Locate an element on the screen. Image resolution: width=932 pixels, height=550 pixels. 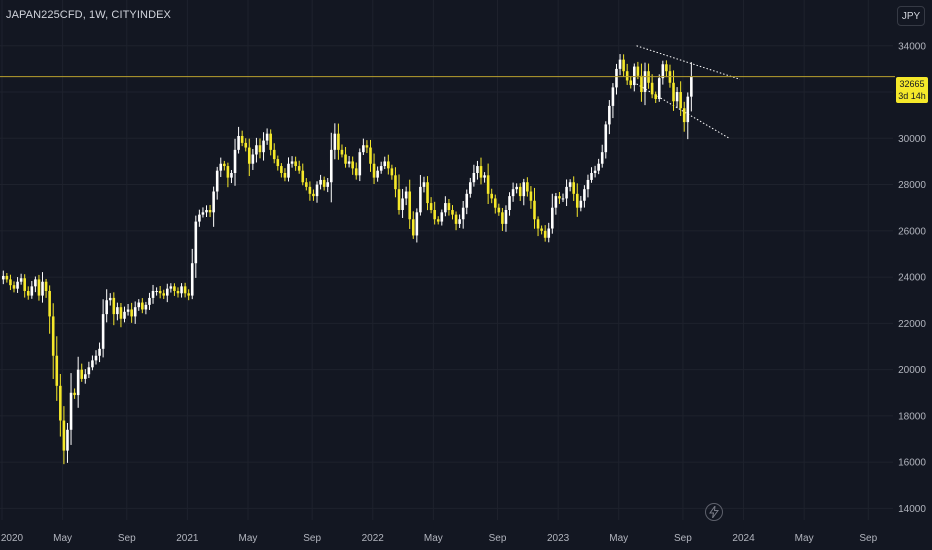
symbol-title: JAPAN225CFD, 1W, CITYINDEX is located at coordinates (88, 15).